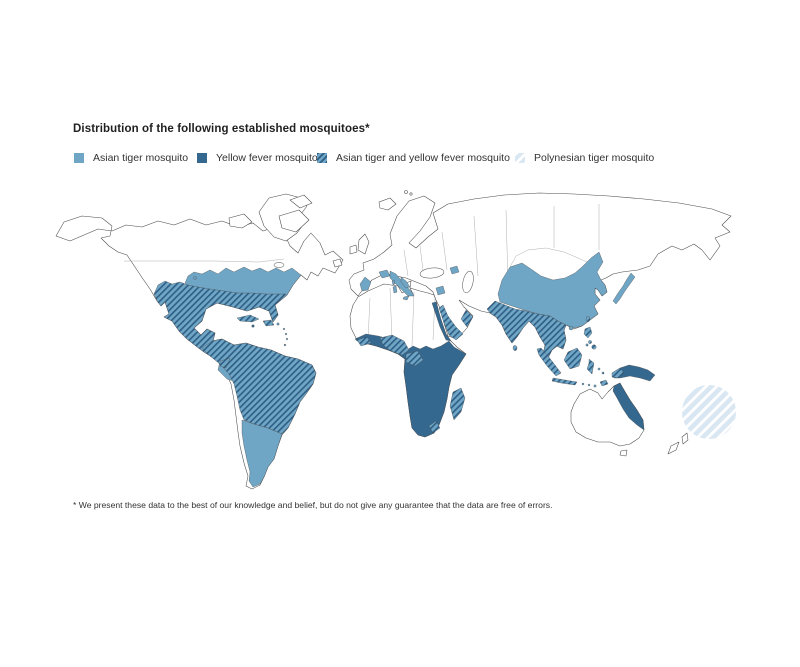 Image resolution: width=800 pixels, height=667 pixels. What do you see at coordinates (364, 341) in the screenshot?
I see `region-guinea` at bounding box center [364, 341].